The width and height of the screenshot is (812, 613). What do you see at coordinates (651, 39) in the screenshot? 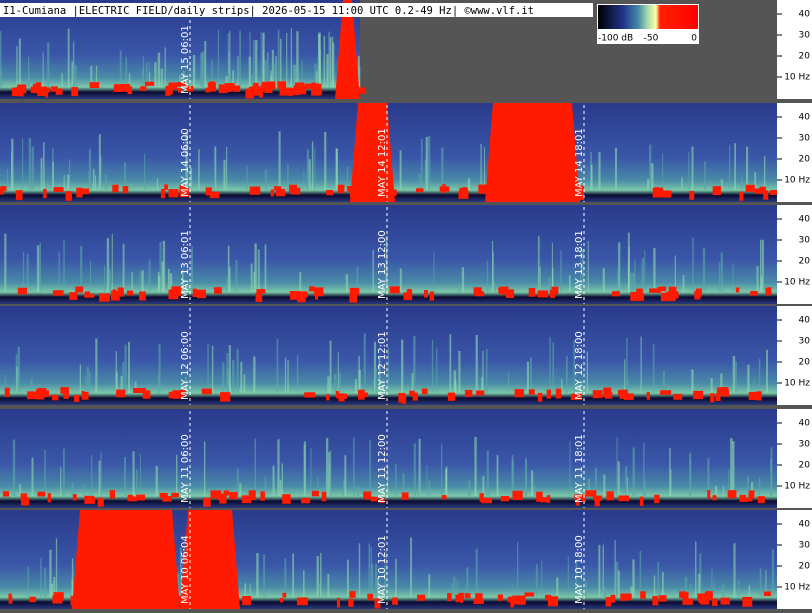
I see `colorbar-label: -50` at bounding box center [651, 39].